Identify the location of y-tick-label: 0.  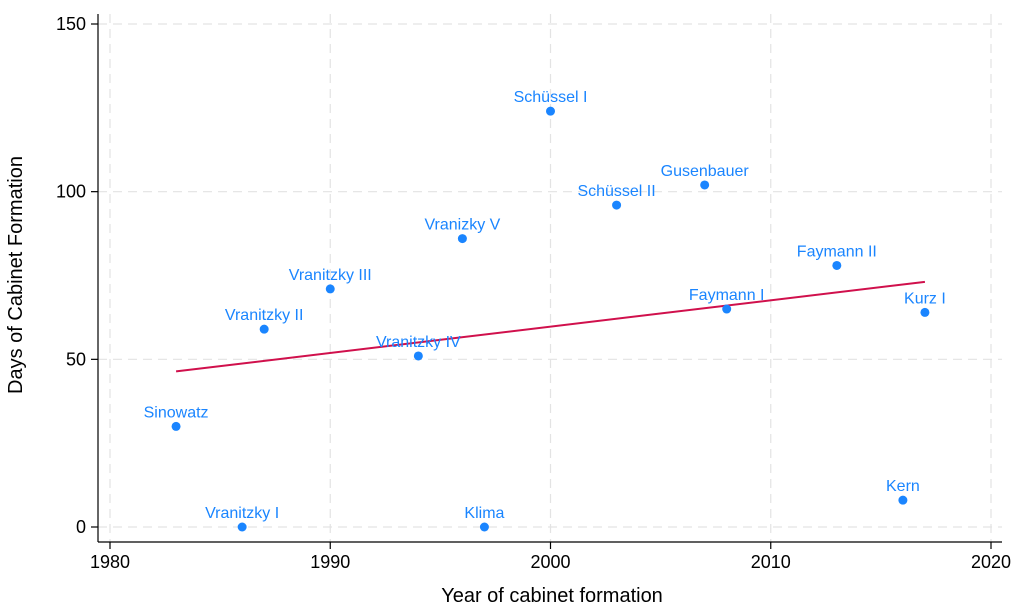
(81, 527).